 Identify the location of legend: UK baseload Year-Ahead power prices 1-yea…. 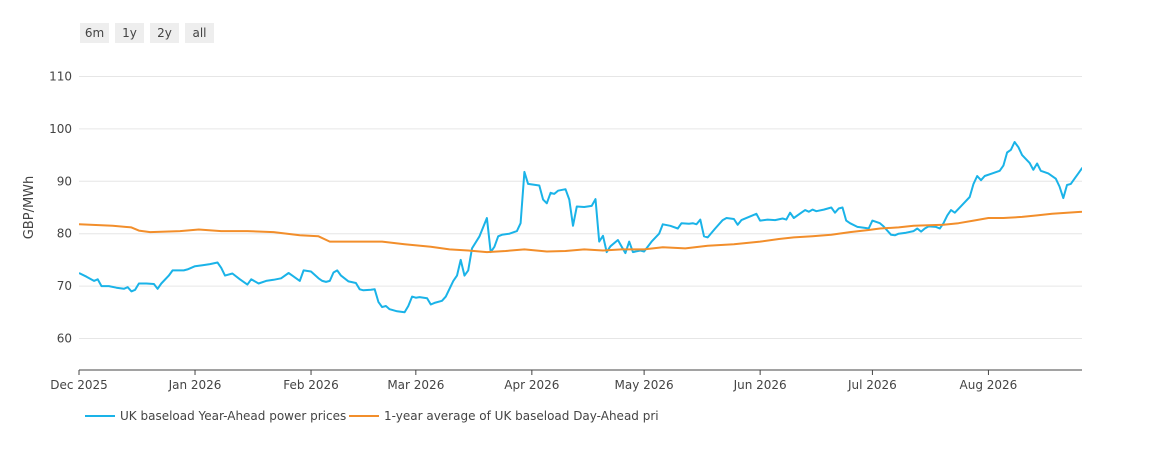
(372, 416).